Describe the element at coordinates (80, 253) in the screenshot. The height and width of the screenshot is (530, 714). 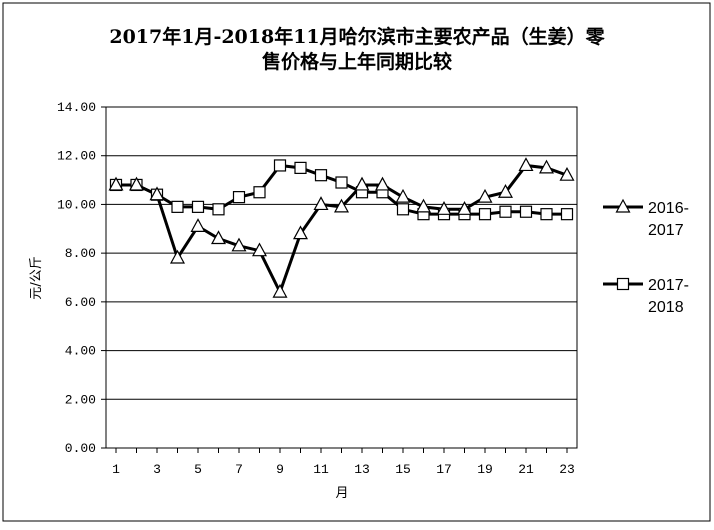
I see `y-tick-label: 8.00` at that location.